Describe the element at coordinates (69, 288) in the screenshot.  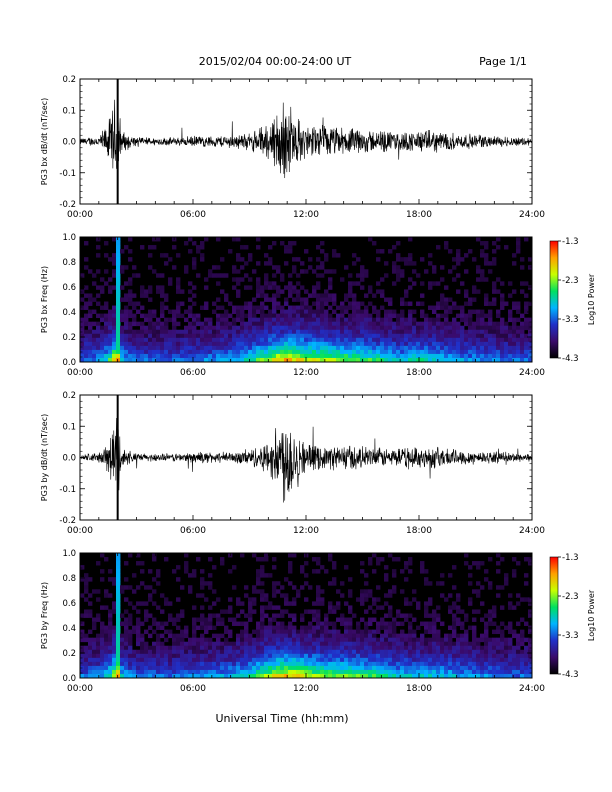
I see `y-tick-label: 0.6` at that location.